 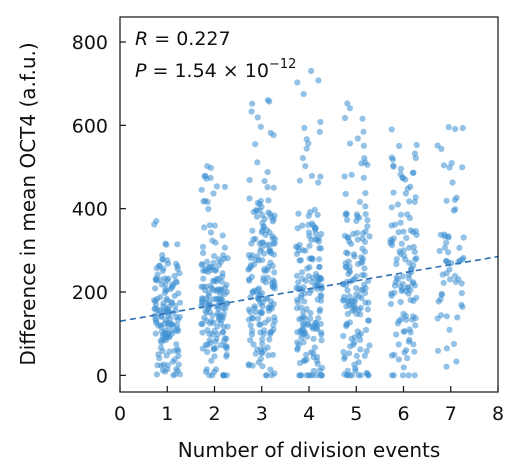 What do you see at coordinates (90, 43) in the screenshot?
I see `y-tick-label: 800` at bounding box center [90, 43].